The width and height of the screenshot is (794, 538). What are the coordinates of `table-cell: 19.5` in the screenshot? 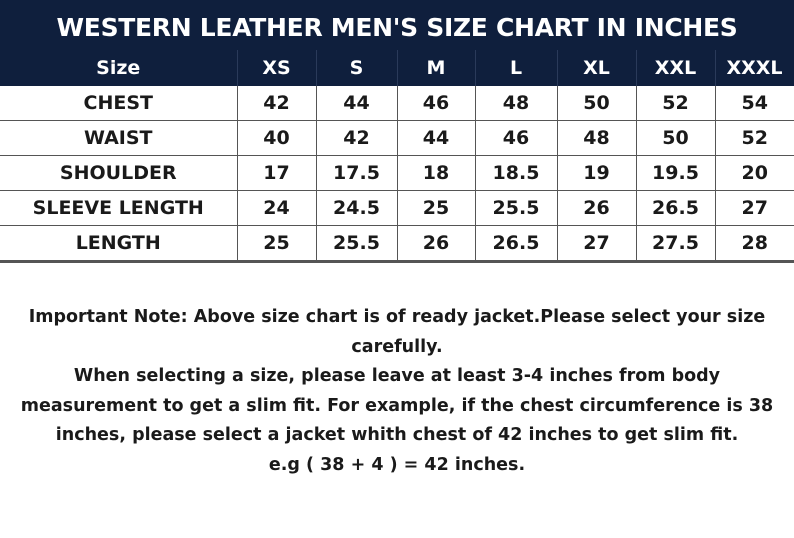 It's located at (675, 173).